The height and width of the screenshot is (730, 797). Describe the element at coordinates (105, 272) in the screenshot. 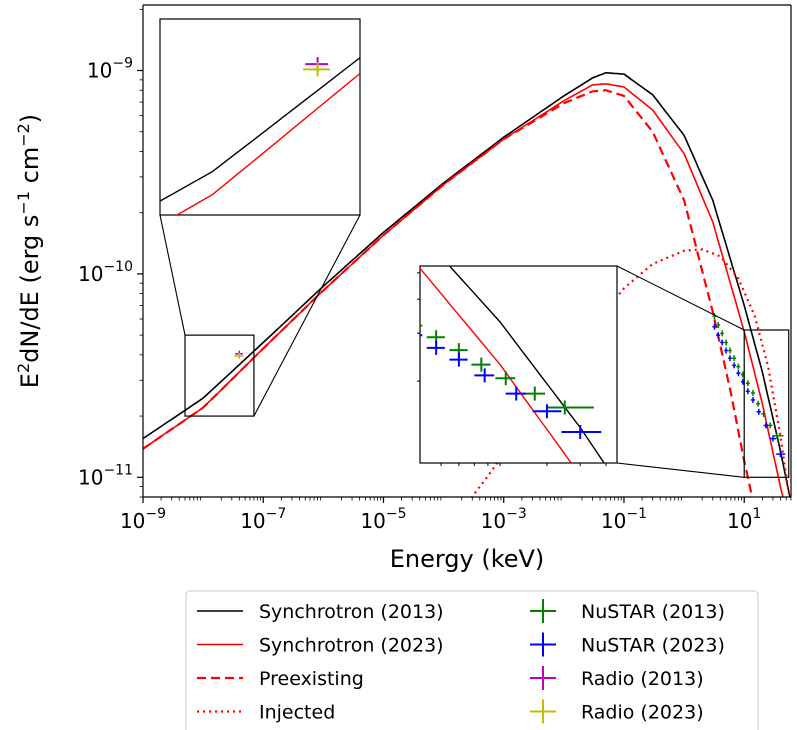

I see `y-tick-label: 10−10` at that location.